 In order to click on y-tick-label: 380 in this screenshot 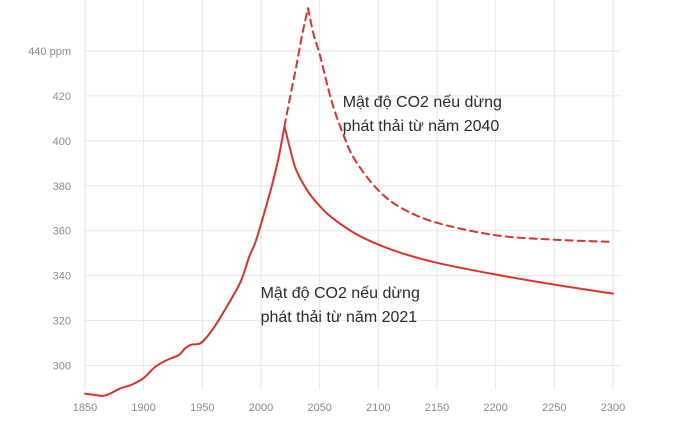, I will do `click(62, 187)`.